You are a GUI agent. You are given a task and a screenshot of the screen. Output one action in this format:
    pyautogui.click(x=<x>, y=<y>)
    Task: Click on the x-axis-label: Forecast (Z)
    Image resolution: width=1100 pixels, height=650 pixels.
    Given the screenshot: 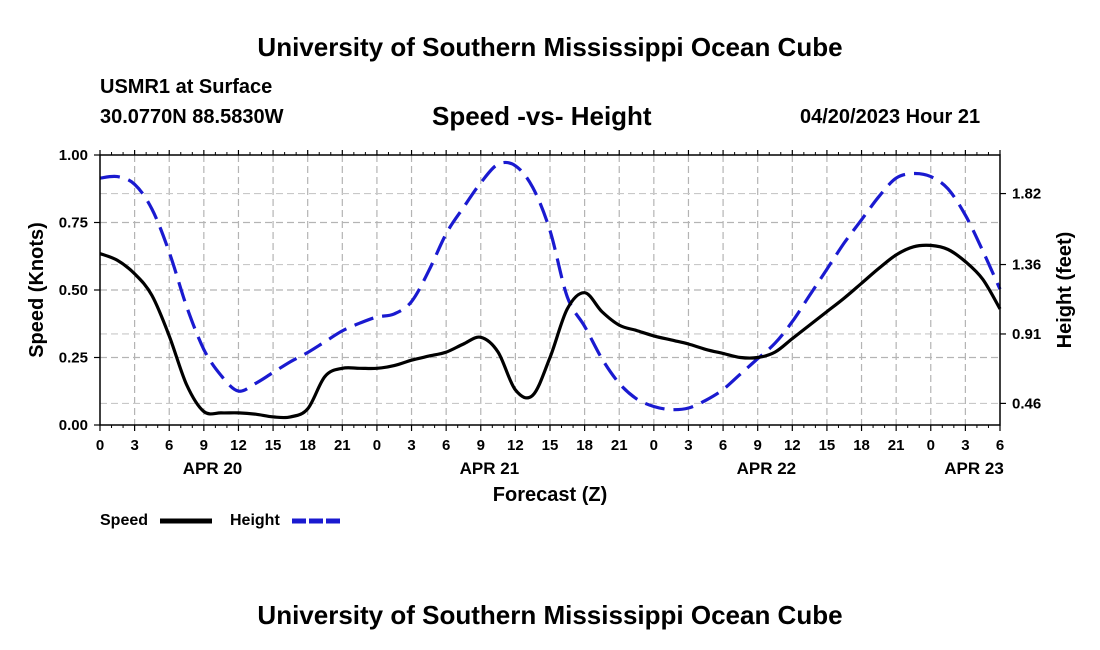 What is the action you would take?
    pyautogui.click(x=550, y=495)
    